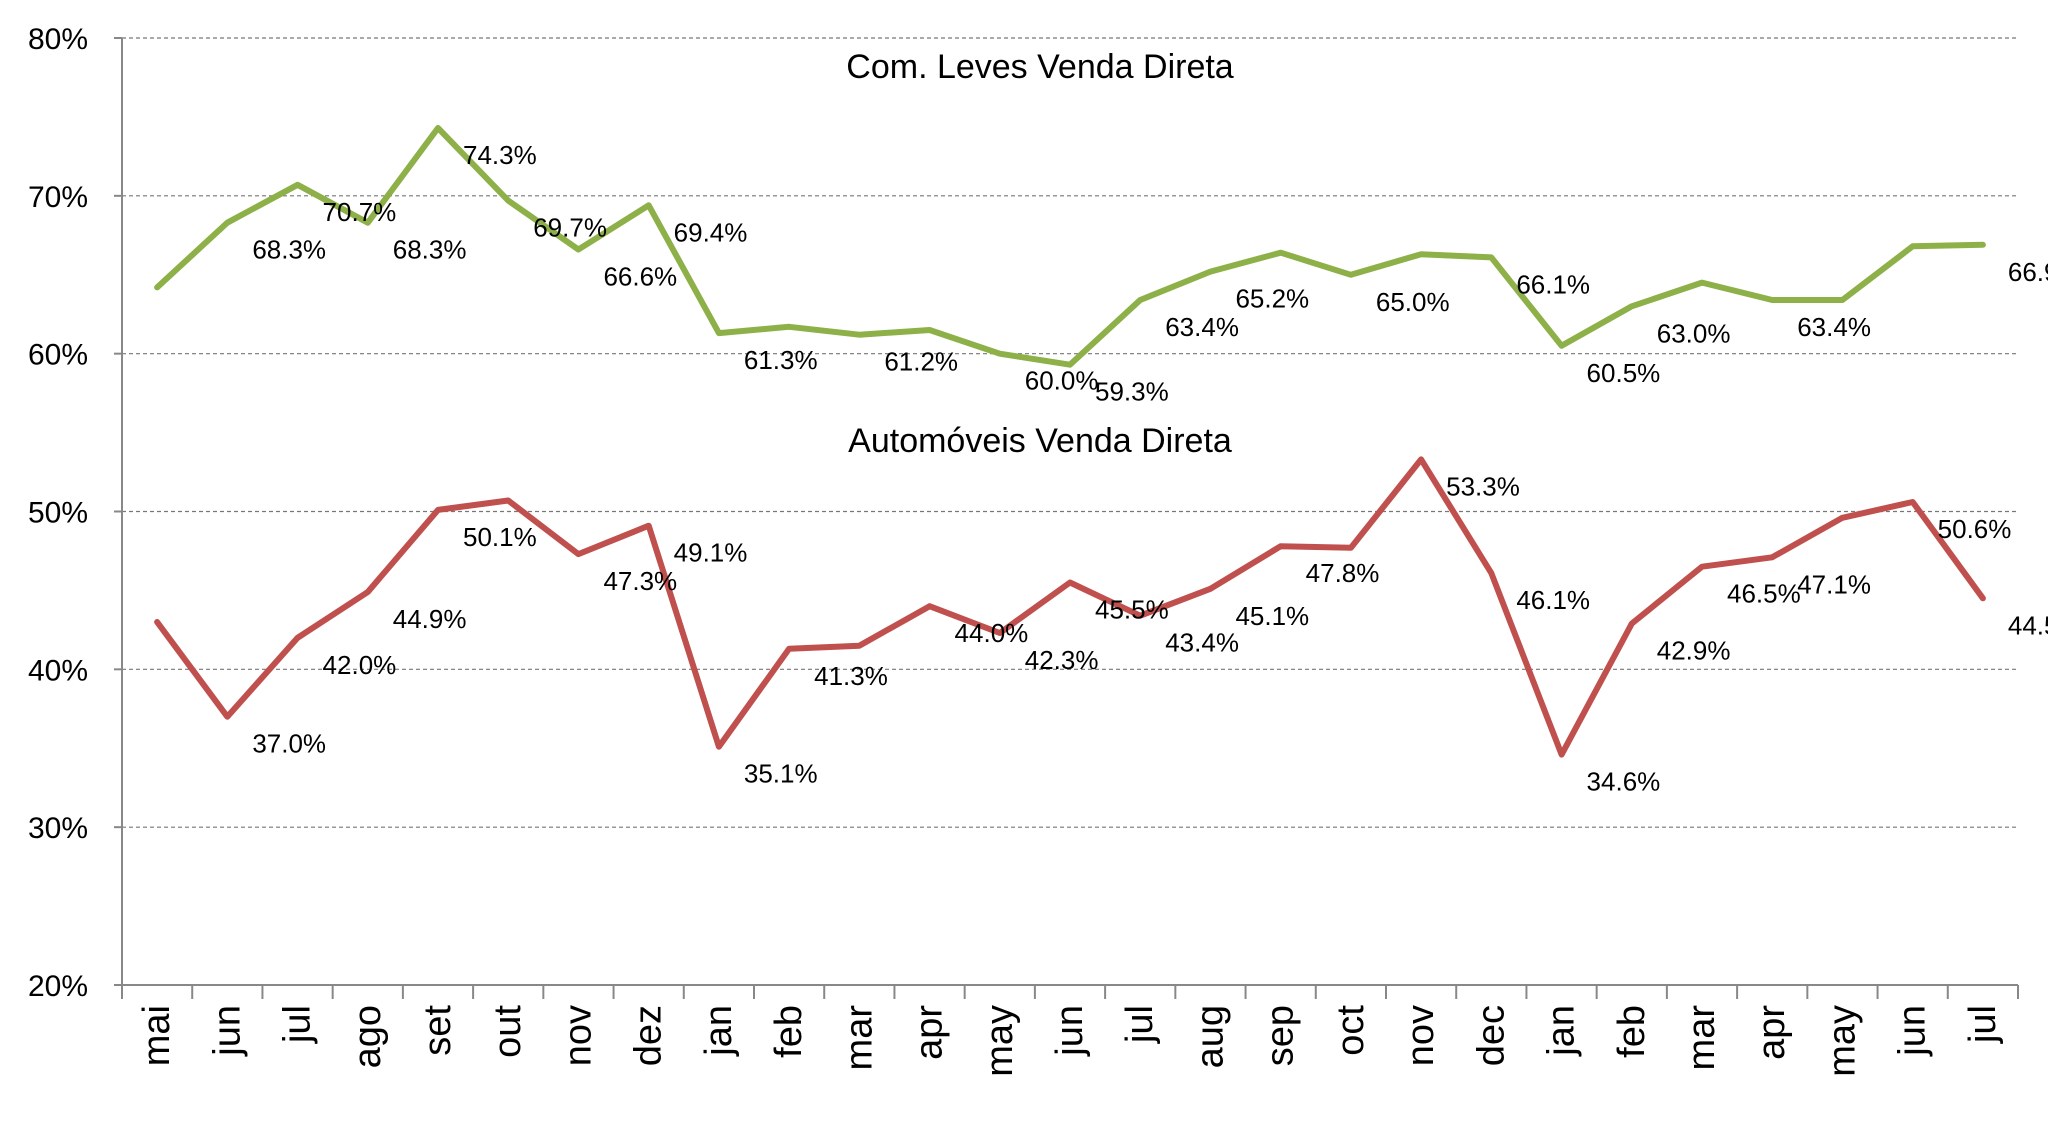 The image size is (2048, 1126). Describe the element at coordinates (1062, 660) in the screenshot. I see `data-label: 42.3%` at that location.